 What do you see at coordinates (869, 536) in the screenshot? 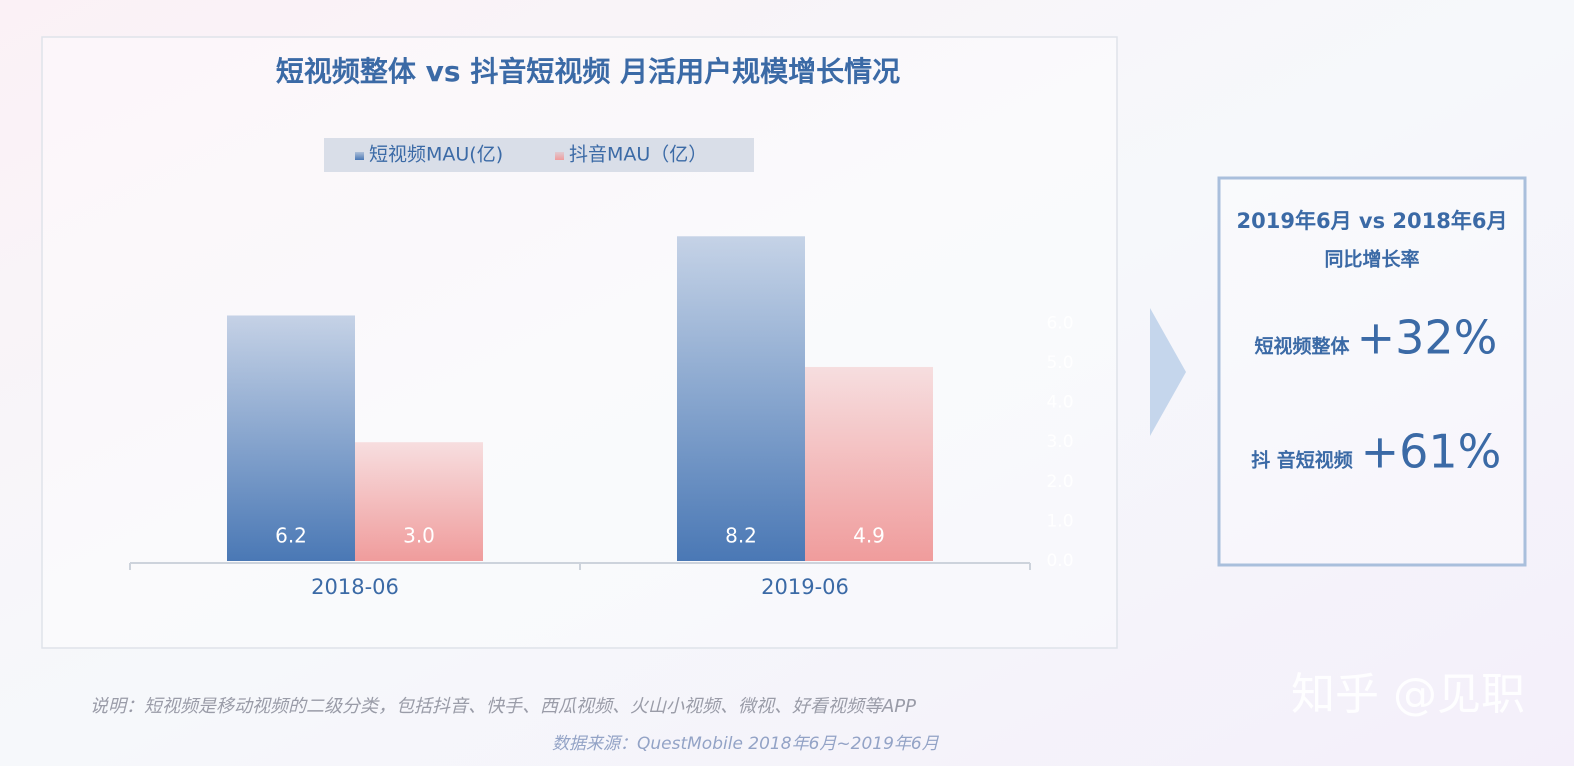
I see `value-label: 4.9` at bounding box center [869, 536].